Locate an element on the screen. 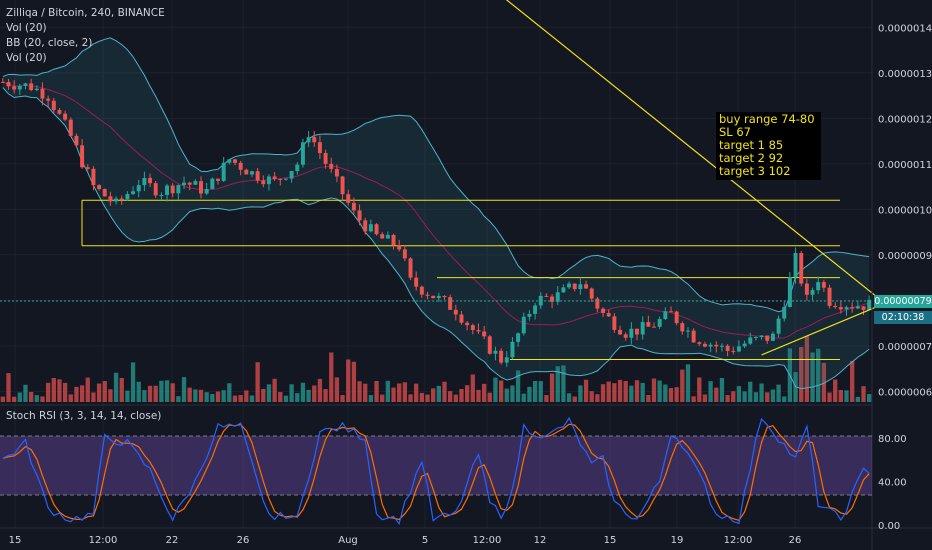 The height and width of the screenshot is (550, 932). indicator-bb: BB (20, close, 2) is located at coordinates (49, 43).